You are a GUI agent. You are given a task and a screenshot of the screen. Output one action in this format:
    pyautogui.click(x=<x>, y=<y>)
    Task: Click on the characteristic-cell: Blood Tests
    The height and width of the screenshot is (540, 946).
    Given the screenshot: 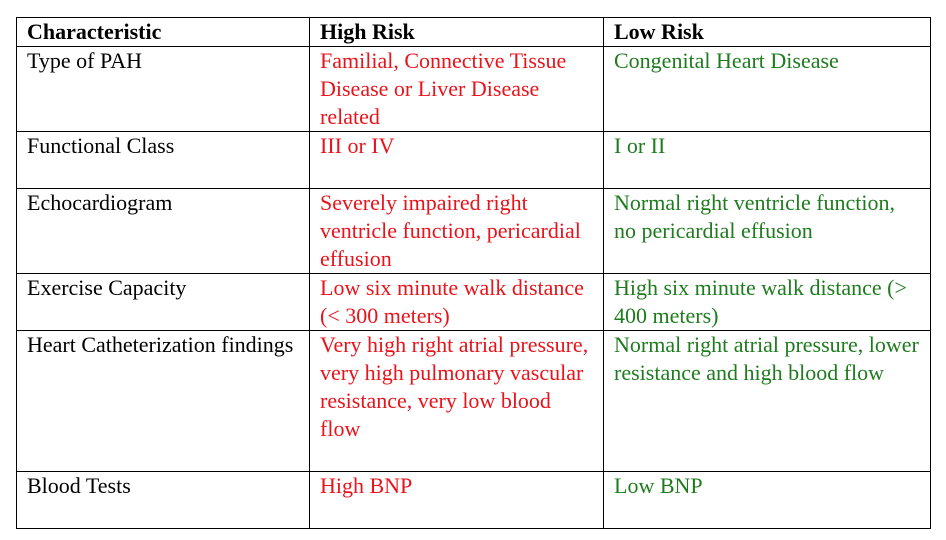 What is the action you would take?
    pyautogui.click(x=163, y=500)
    